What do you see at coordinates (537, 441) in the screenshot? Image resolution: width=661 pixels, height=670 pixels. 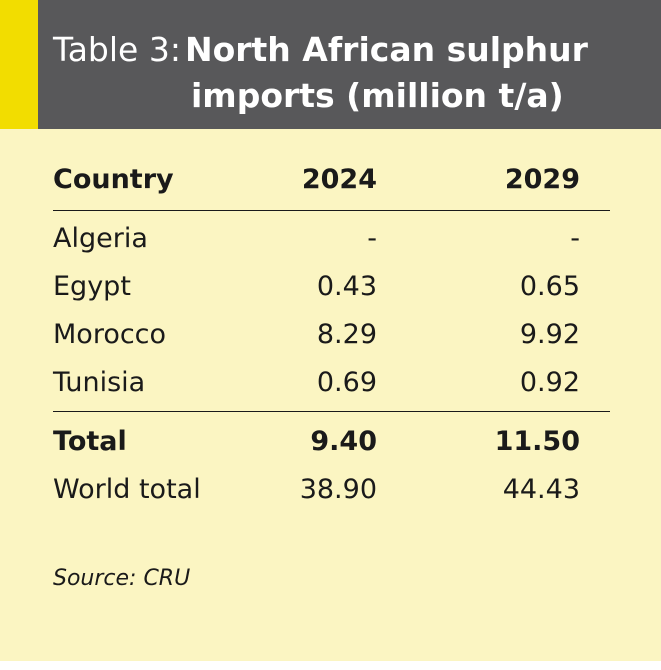 I see `total-2029: 11.50` at bounding box center [537, 441].